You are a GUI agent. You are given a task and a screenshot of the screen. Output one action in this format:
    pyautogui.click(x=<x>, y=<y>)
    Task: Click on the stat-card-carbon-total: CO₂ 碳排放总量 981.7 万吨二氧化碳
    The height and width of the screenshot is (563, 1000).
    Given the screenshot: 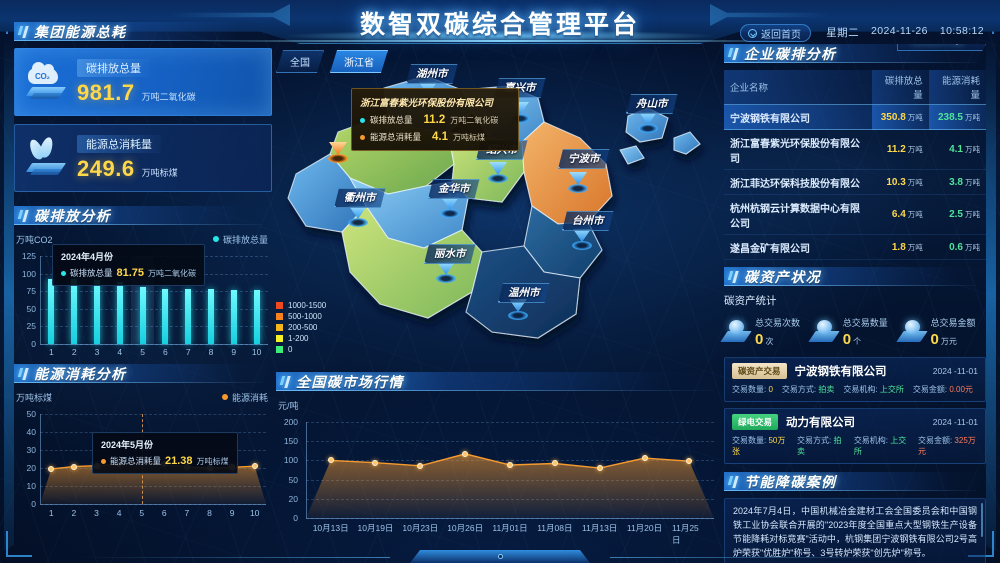 What is the action you would take?
    pyautogui.click(x=143, y=82)
    